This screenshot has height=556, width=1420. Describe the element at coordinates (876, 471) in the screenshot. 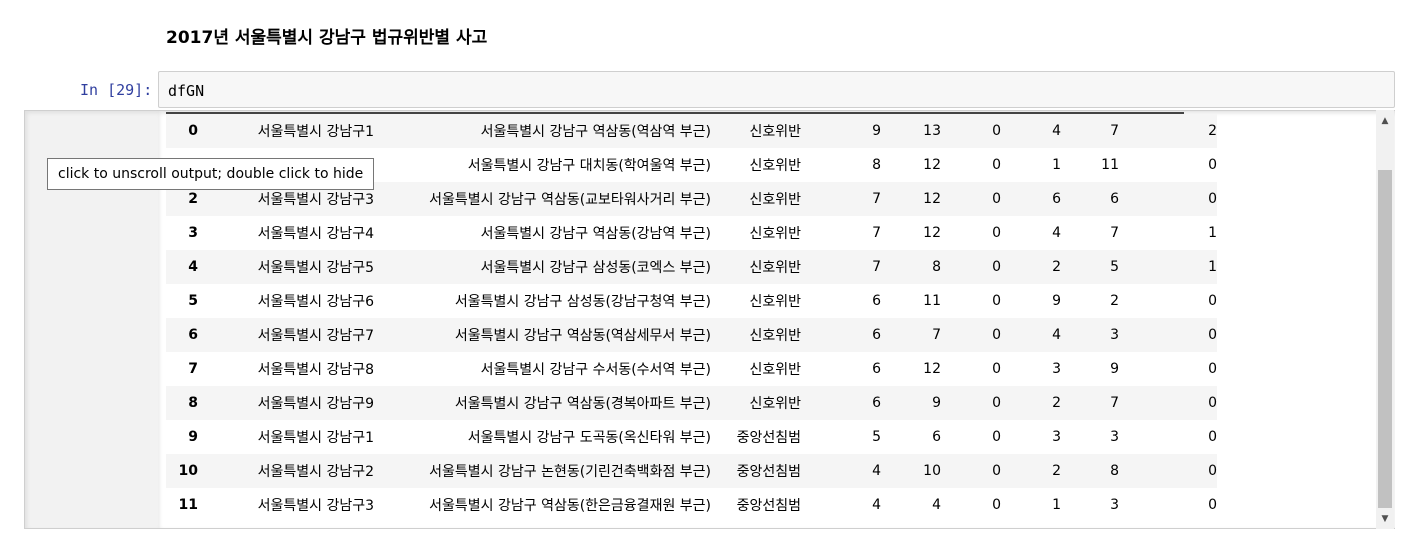

I see `col-3-cell: 4` at that location.